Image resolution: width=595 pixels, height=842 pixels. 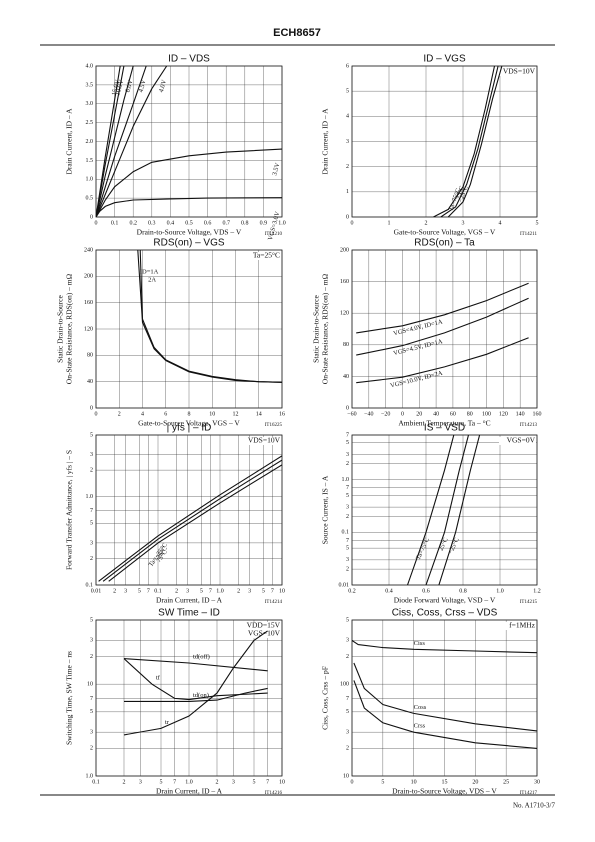 What do you see at coordinates (475, 782) in the screenshot?
I see `x-tick-label: 20` at bounding box center [475, 782].